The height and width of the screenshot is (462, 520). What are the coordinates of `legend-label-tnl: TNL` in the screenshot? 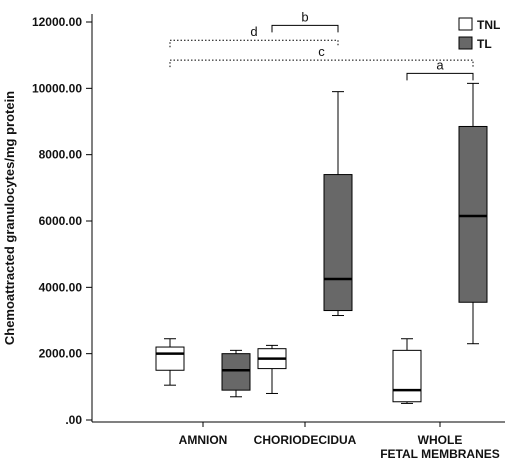 It's located at (488, 25).